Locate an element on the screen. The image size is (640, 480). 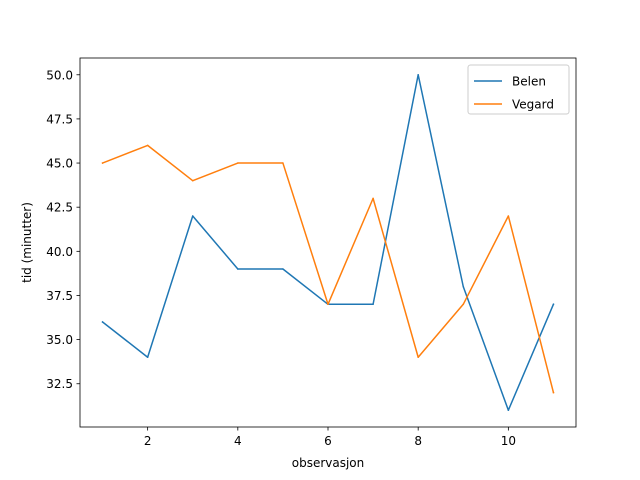
x-tick-label: 8 is located at coordinates (418, 441).